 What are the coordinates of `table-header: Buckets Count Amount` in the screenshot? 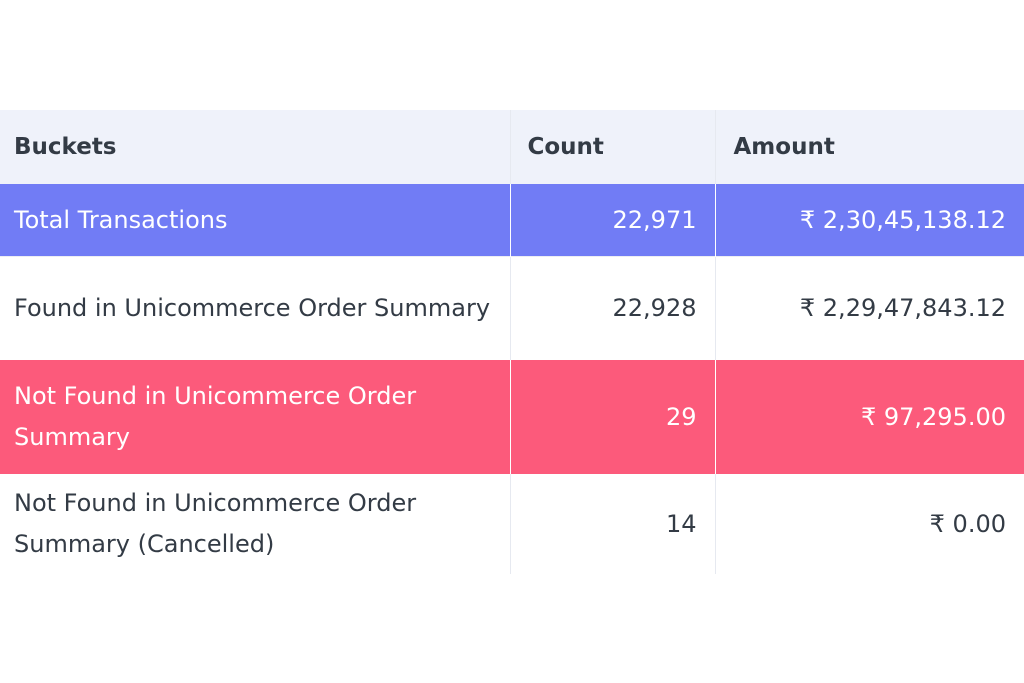 It's located at (512, 147).